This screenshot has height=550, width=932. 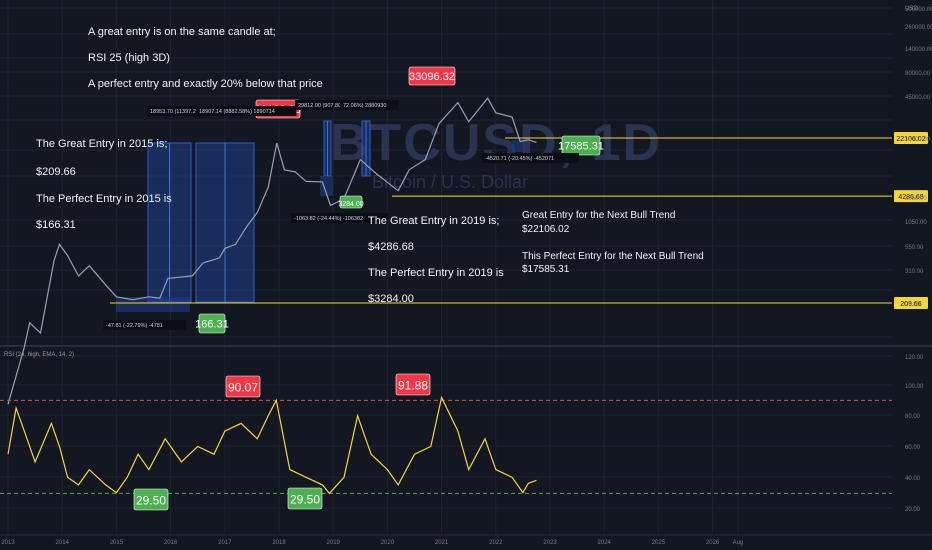 What do you see at coordinates (918, 28) in the screenshot?
I see `price-y-tick: 260000.00` at bounding box center [918, 28].